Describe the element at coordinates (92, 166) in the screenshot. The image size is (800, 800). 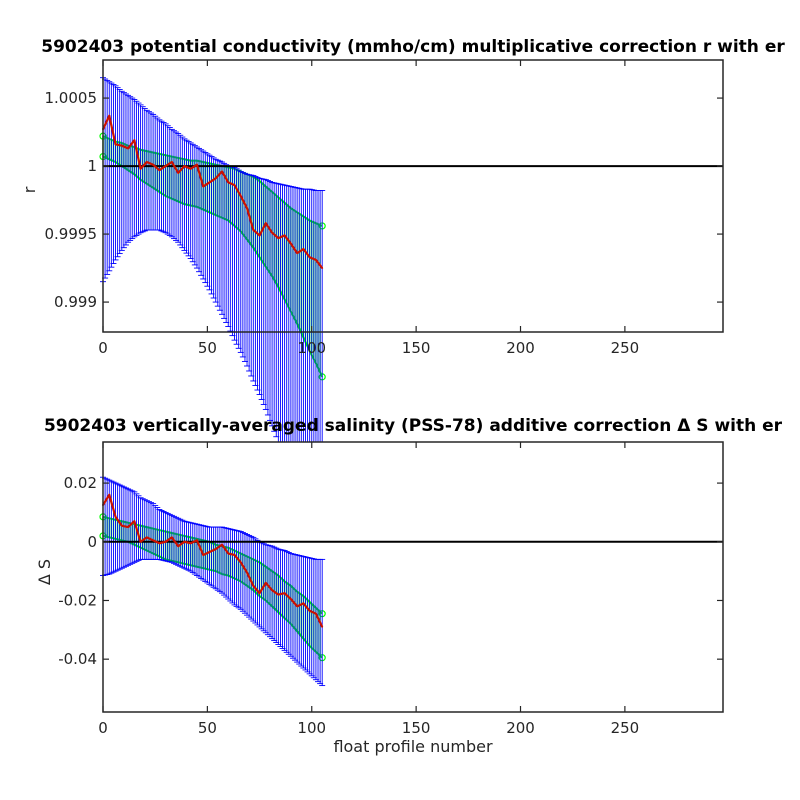
I see `y-tick-label: 1` at that location.